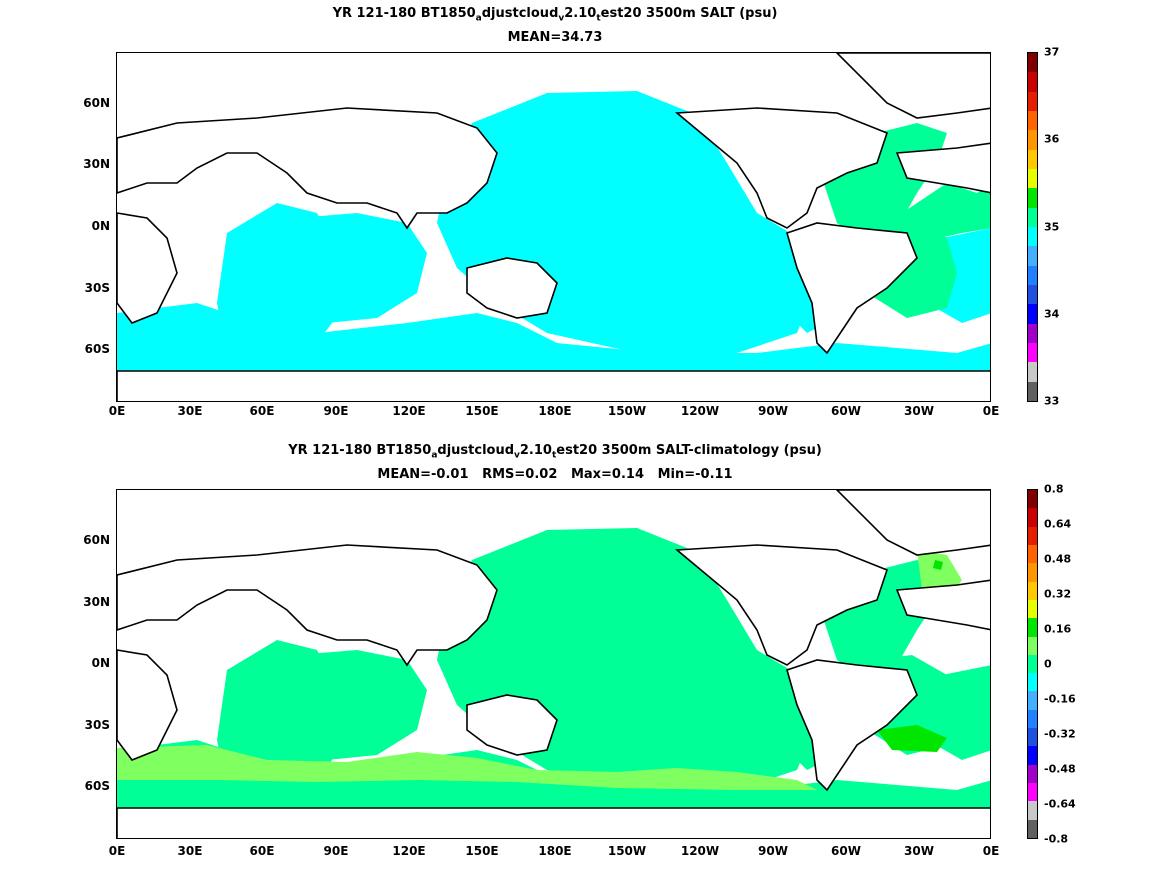 This screenshot has width=1167, height=875. Describe the element at coordinates (409, 851) in the screenshot. I see `bottom-lon-label: 120E` at that location.